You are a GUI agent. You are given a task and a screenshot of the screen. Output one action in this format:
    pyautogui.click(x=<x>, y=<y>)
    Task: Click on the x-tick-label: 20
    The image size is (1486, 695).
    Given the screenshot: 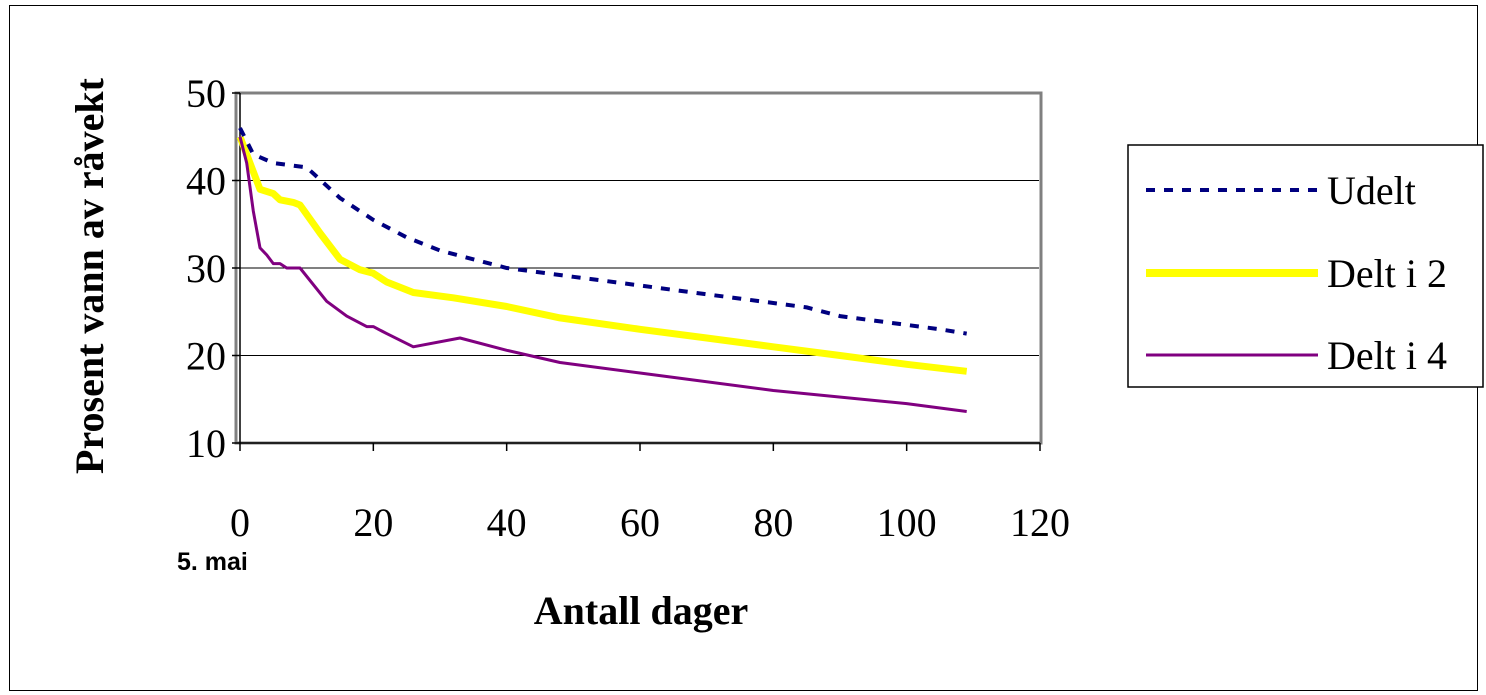 What is the action you would take?
    pyautogui.click(x=373, y=522)
    